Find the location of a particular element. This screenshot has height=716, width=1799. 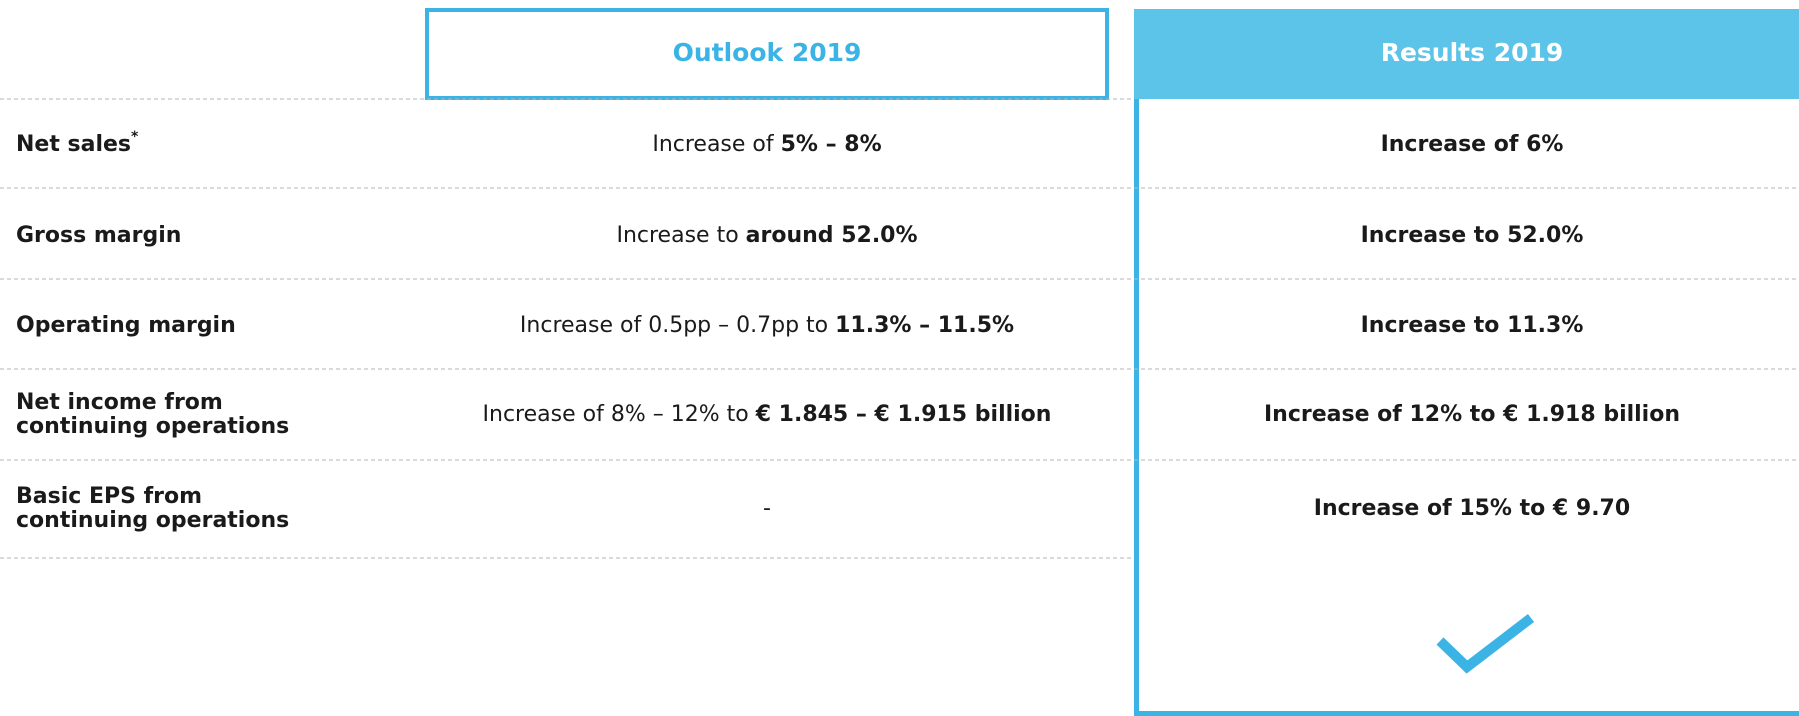

result-value: Increase of 15% to € 9.70 is located at coordinates (1472, 508).